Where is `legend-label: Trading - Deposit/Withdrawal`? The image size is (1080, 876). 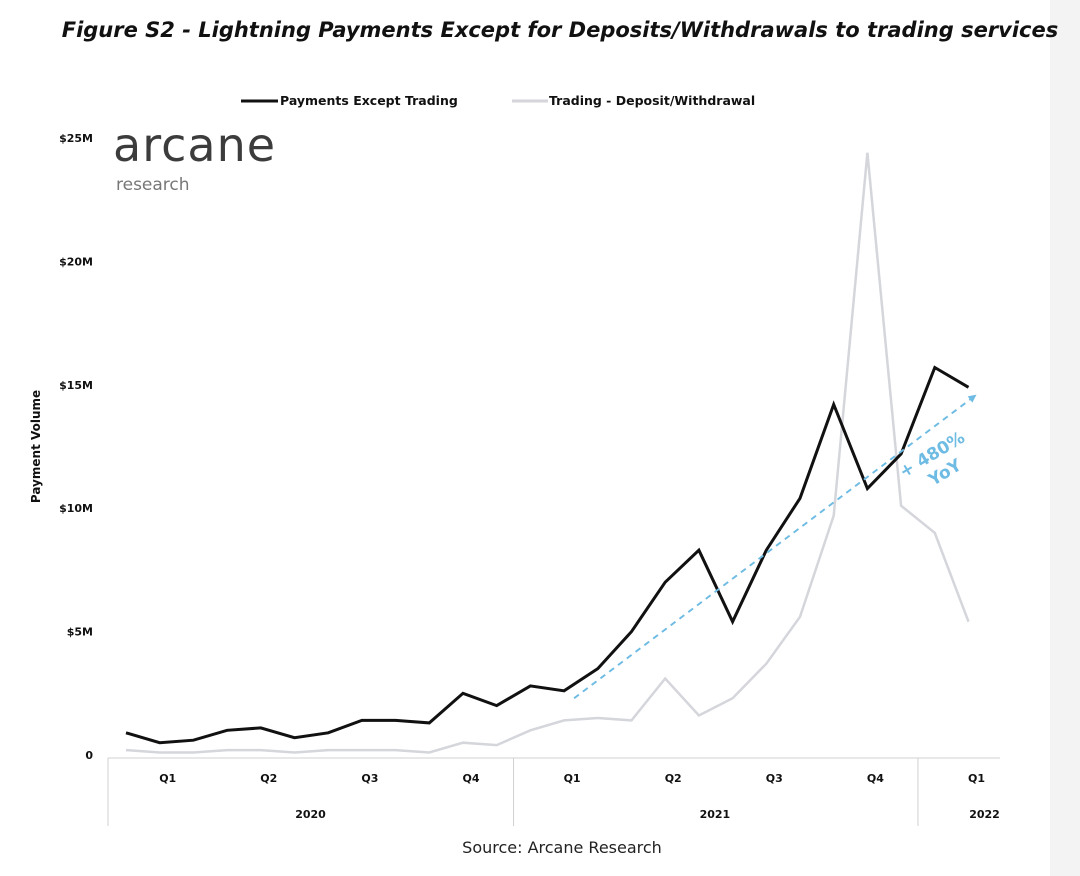
legend-label: Trading - Deposit/Withdrawal is located at coordinates (652, 100).